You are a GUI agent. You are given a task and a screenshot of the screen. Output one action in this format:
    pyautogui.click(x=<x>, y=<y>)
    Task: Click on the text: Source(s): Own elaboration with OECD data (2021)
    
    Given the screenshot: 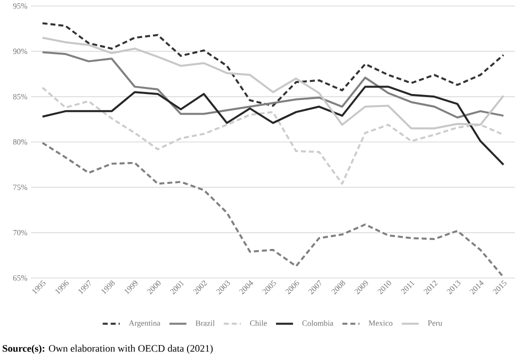 What is the action you would take?
    pyautogui.click(x=107, y=349)
    